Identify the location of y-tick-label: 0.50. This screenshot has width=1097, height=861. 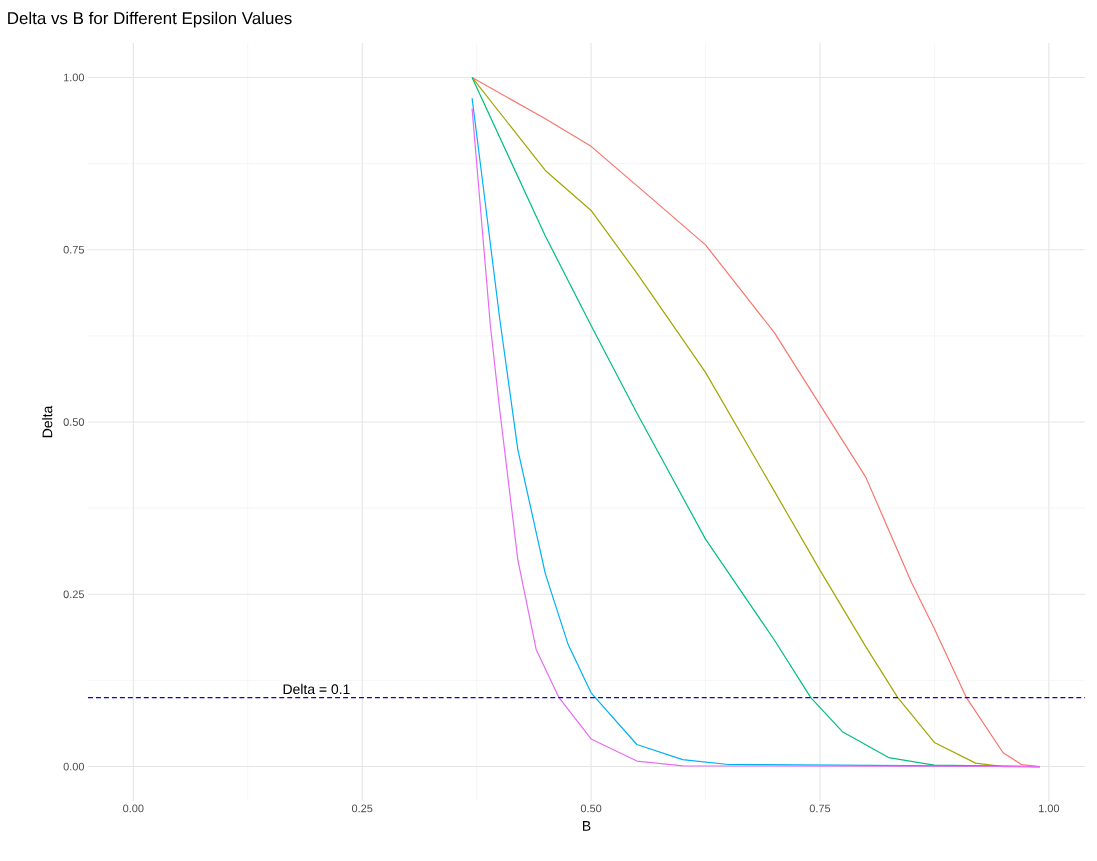
(74, 422).